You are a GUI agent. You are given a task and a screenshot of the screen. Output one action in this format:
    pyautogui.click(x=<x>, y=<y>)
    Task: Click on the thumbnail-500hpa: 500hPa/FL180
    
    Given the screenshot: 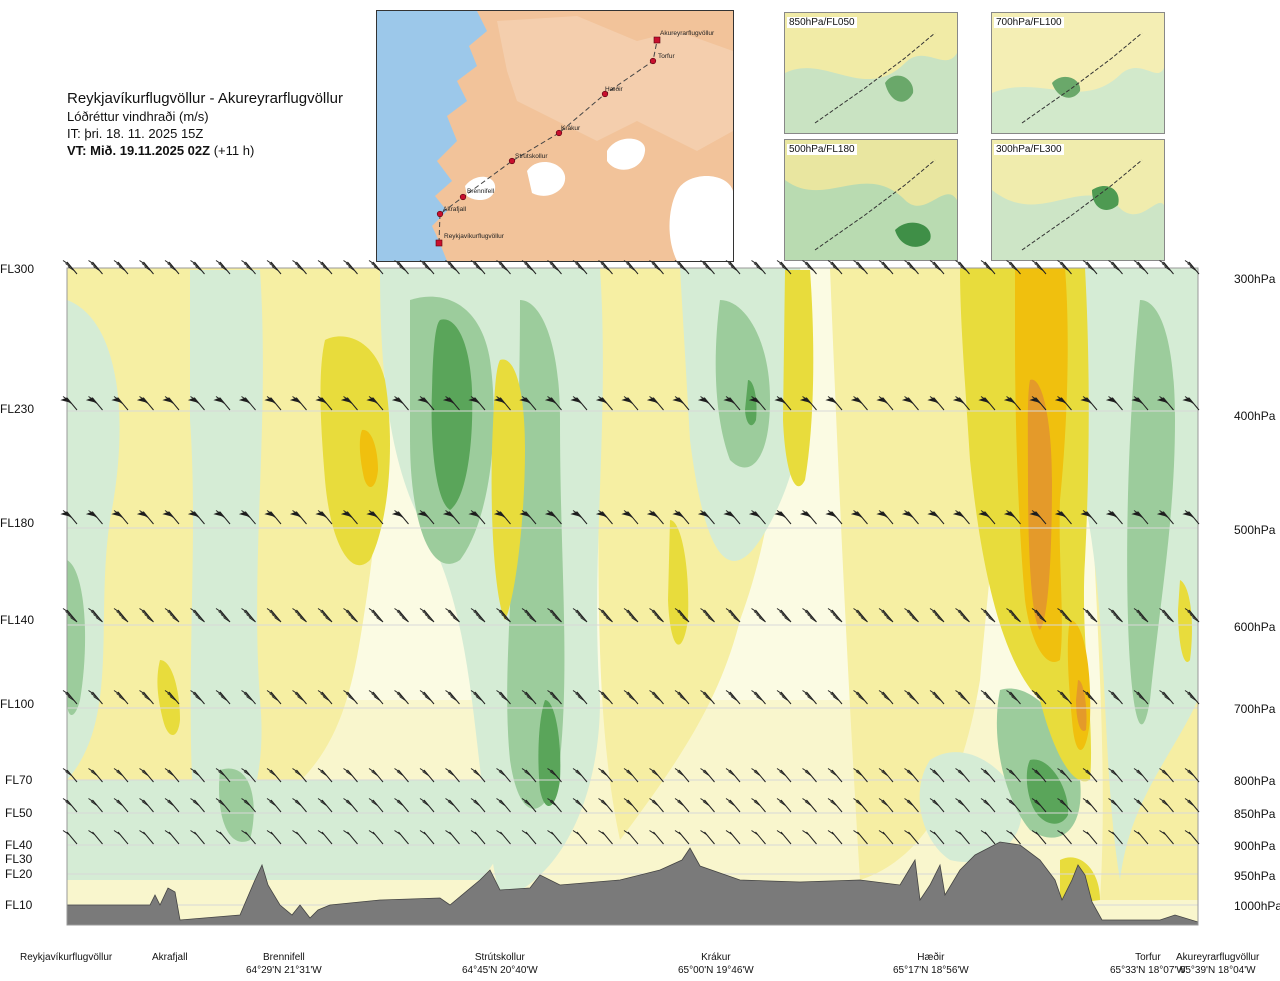 What is the action you would take?
    pyautogui.click(x=871, y=200)
    